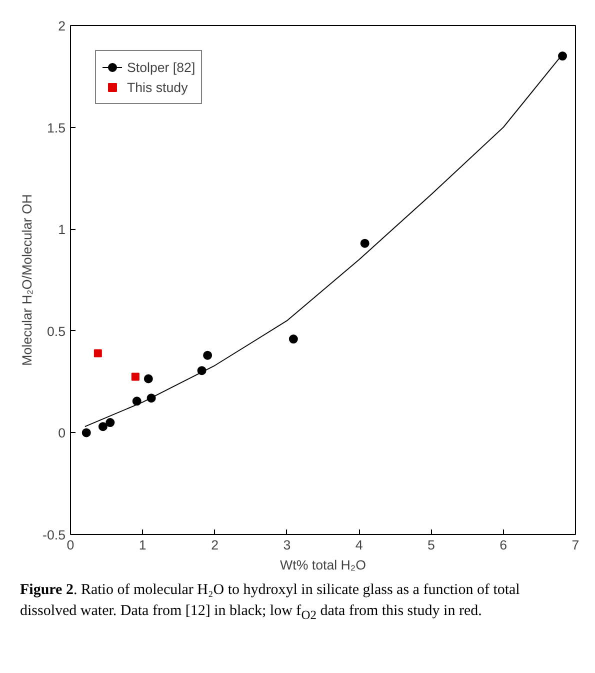  I want to click on x-tick-label: 3, so click(287, 545).